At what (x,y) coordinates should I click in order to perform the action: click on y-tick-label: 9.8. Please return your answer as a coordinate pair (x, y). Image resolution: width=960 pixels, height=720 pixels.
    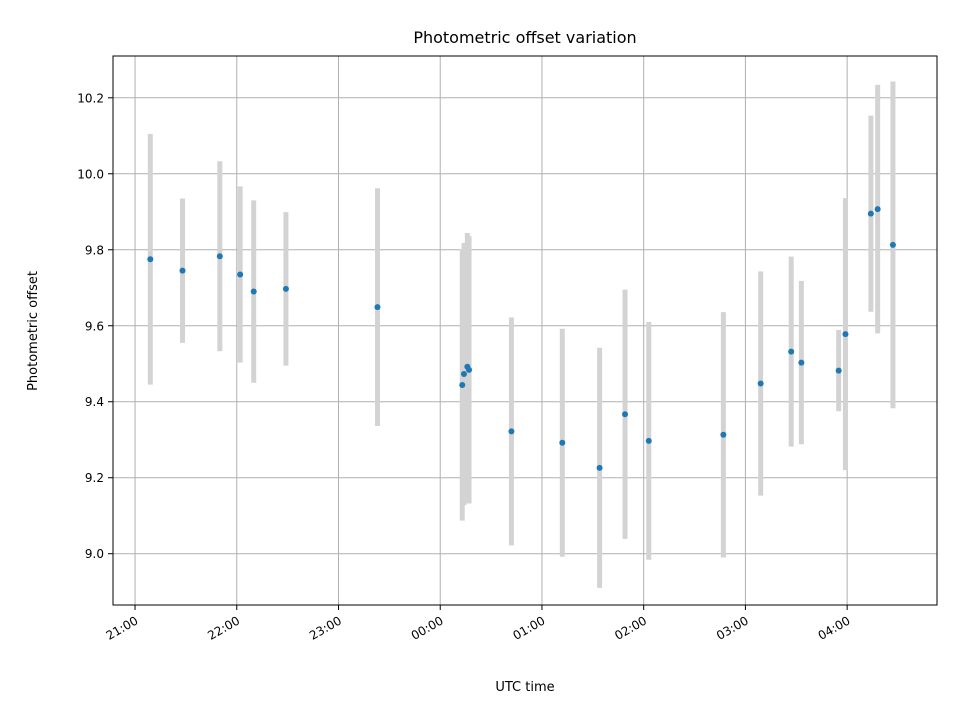
    Looking at the image, I should click on (94, 250).